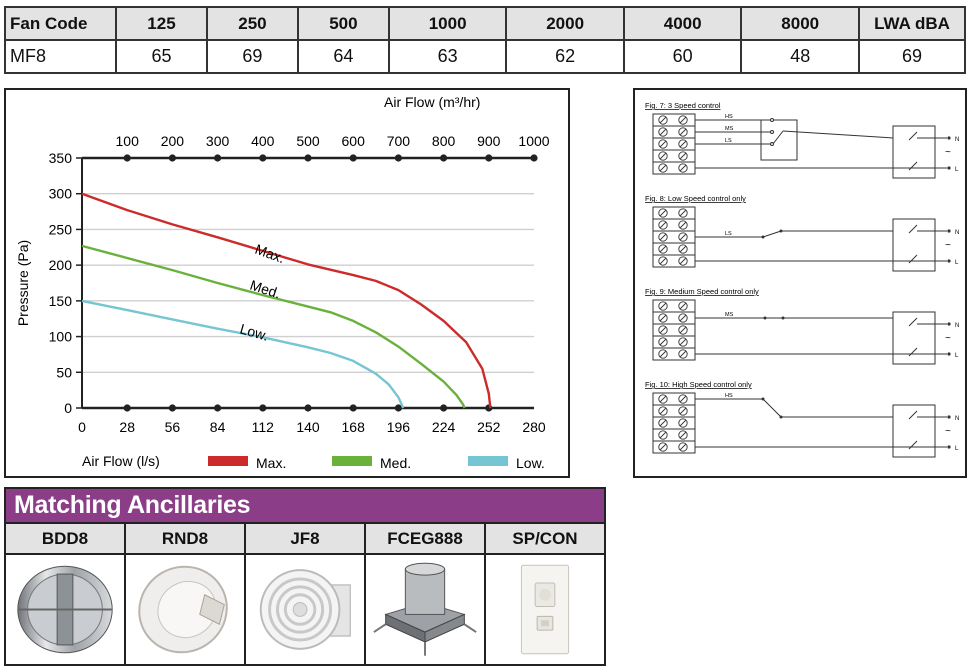 The width and height of the screenshot is (974, 672). I want to click on ancillary-code: FCEG888, so click(425, 539).